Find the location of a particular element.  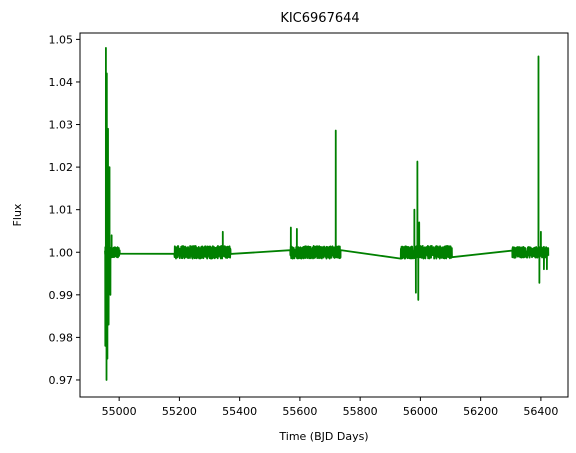

x-tick-label: 55200 is located at coordinates (179, 411).